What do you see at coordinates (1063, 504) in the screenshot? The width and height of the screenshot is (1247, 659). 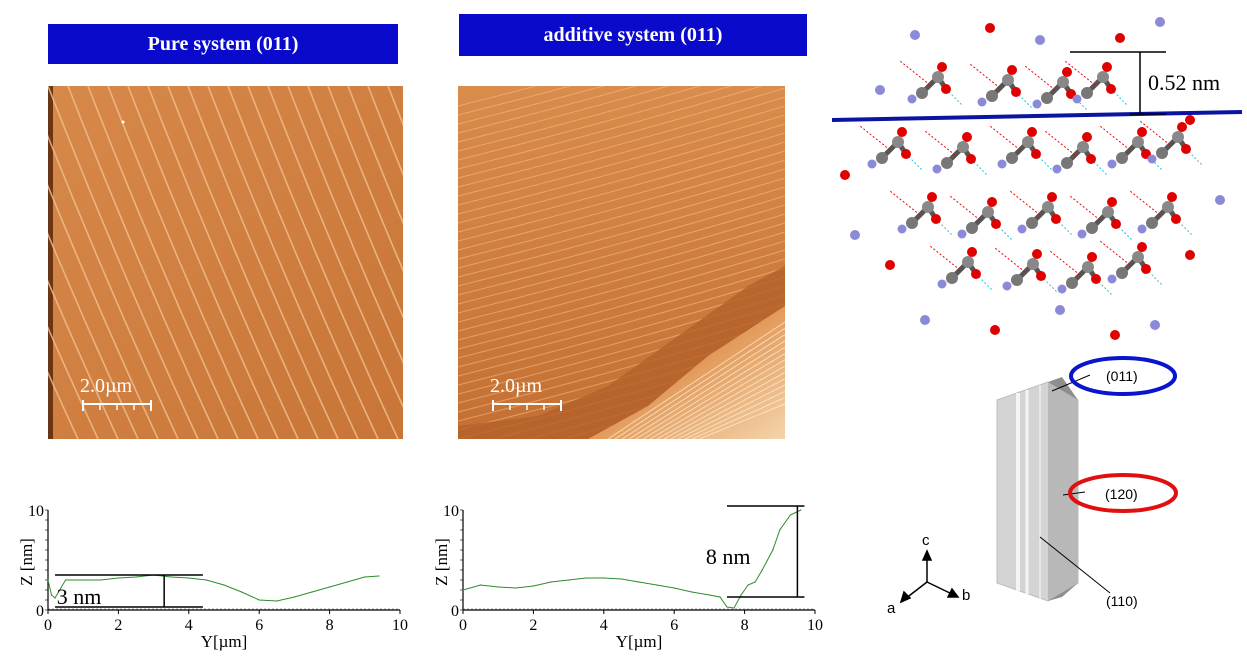 I see `crystal-morphology-diagram: (011) (120) (110) c a b` at bounding box center [1063, 504].